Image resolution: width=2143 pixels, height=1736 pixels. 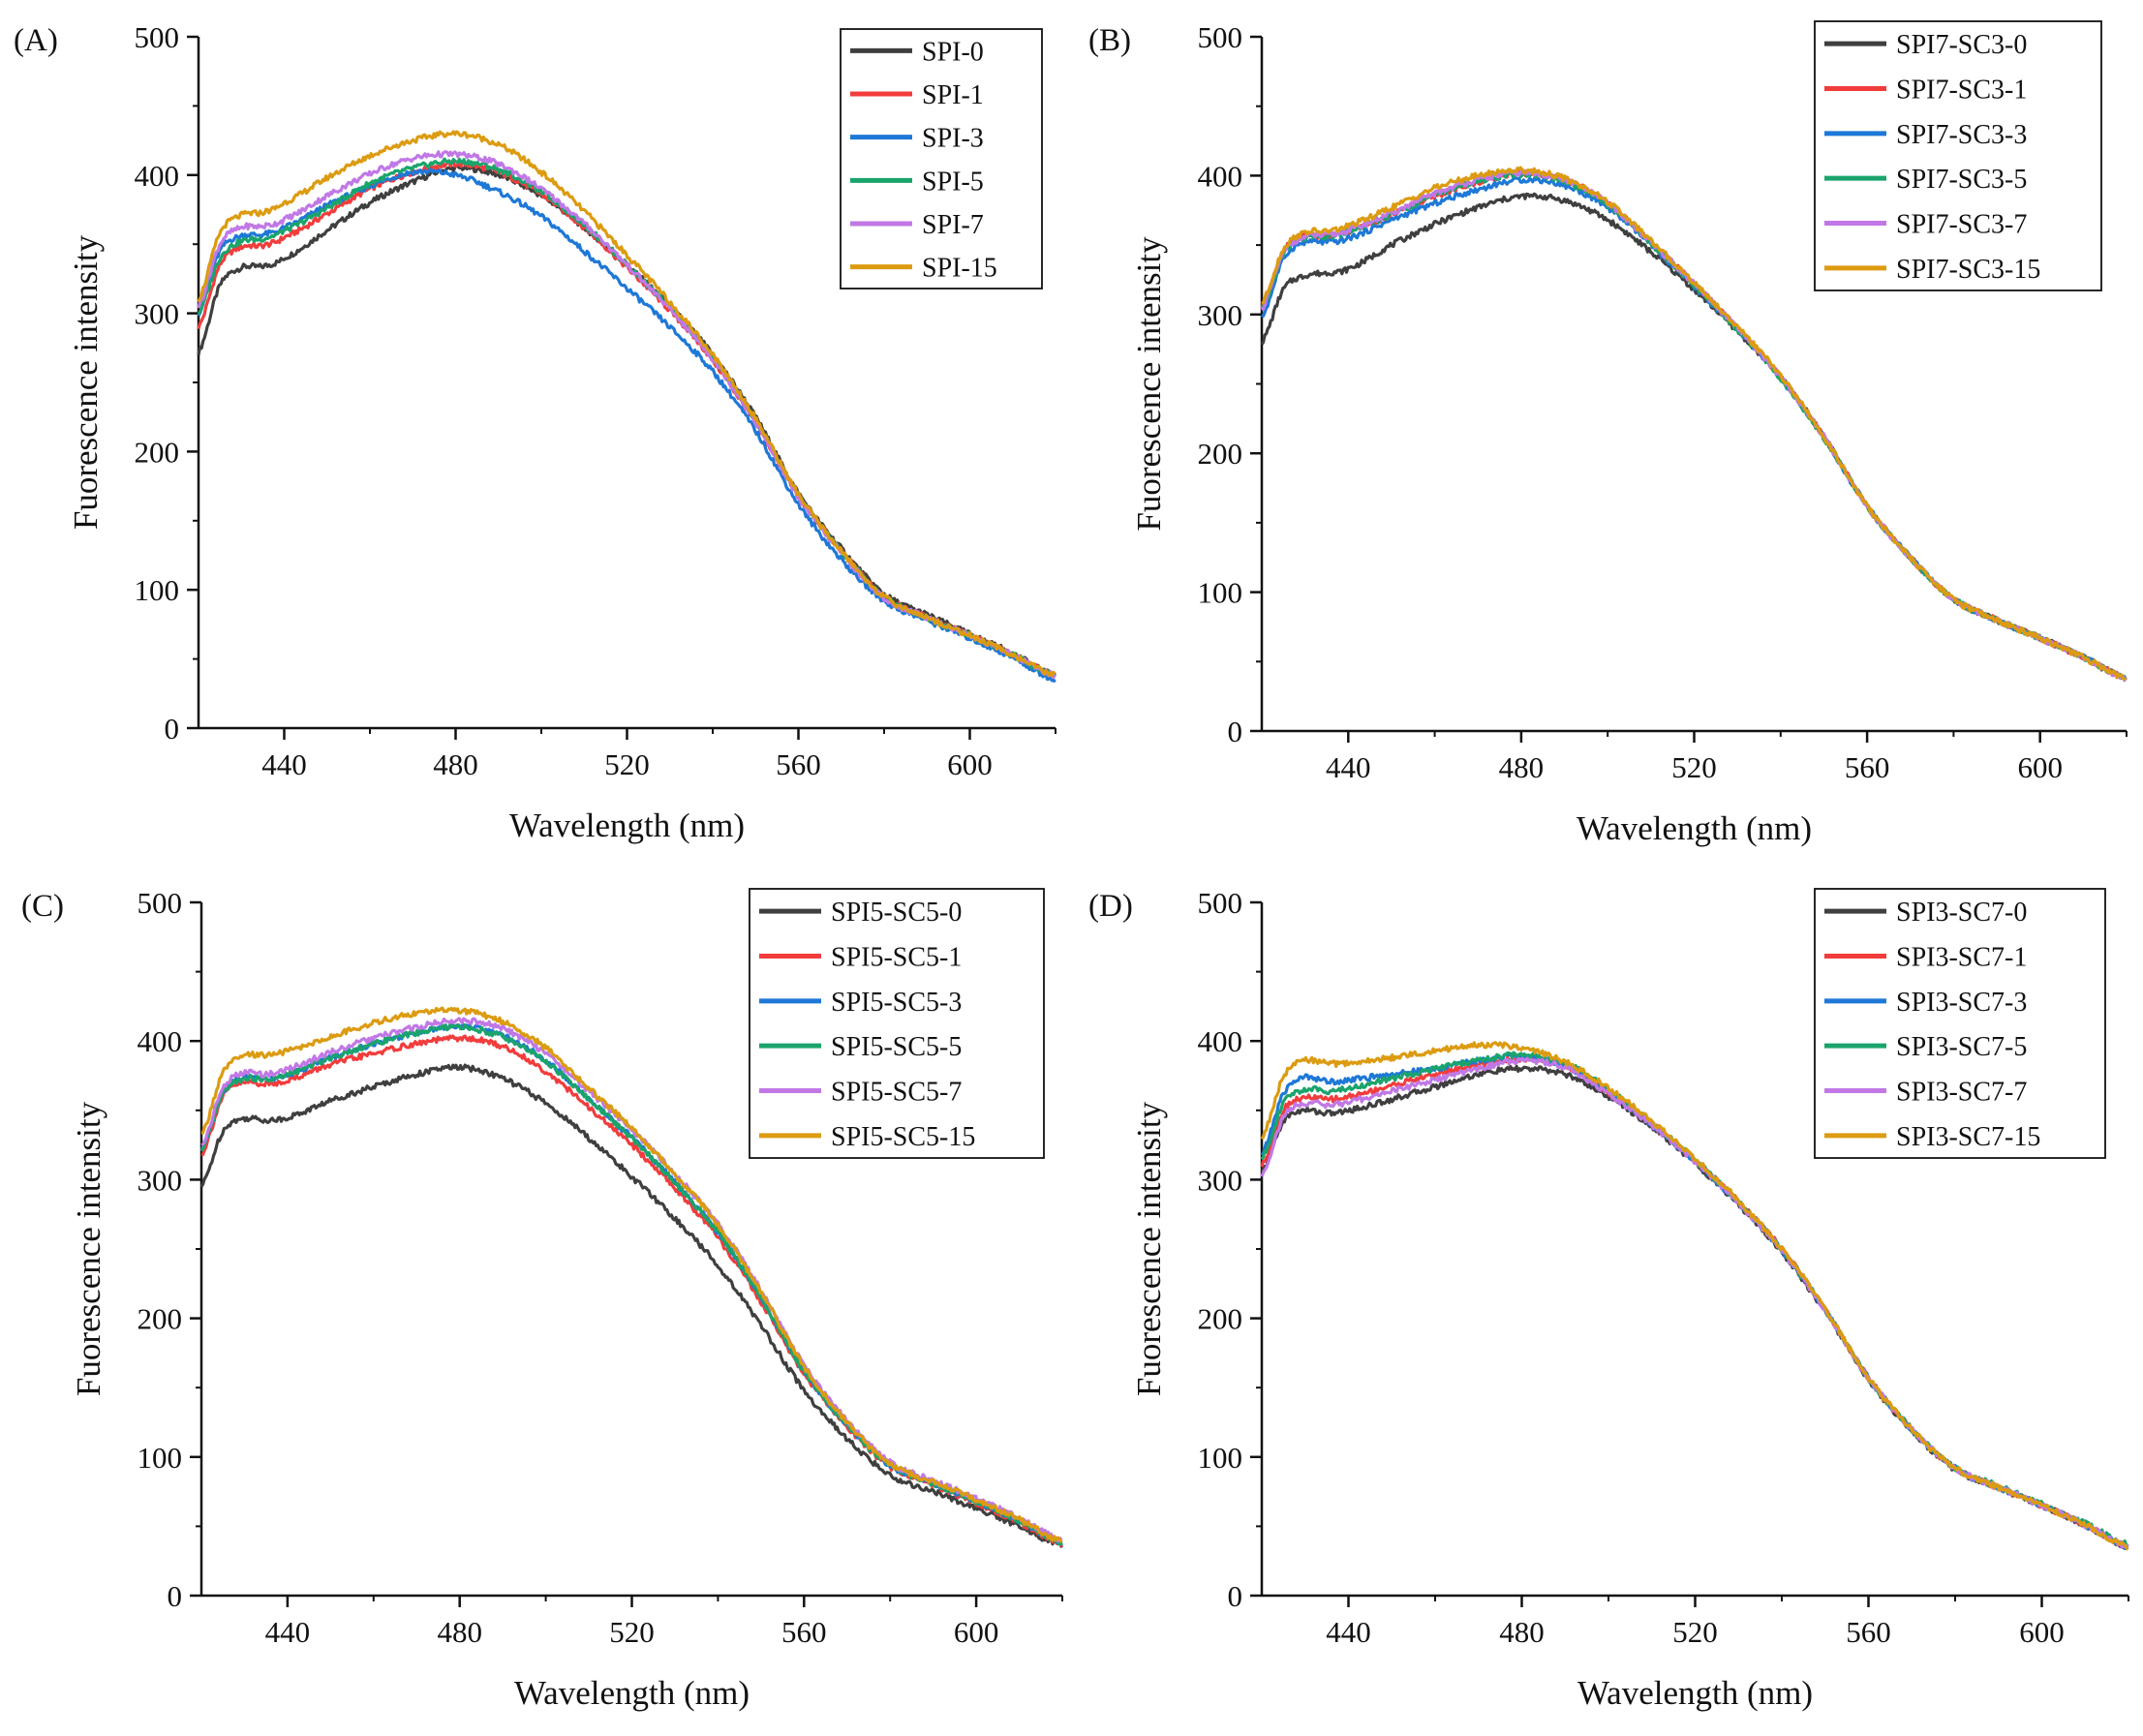 What do you see at coordinates (1961, 180) in the screenshot?
I see `legend-entry: SPI7-SC3-5` at bounding box center [1961, 180].